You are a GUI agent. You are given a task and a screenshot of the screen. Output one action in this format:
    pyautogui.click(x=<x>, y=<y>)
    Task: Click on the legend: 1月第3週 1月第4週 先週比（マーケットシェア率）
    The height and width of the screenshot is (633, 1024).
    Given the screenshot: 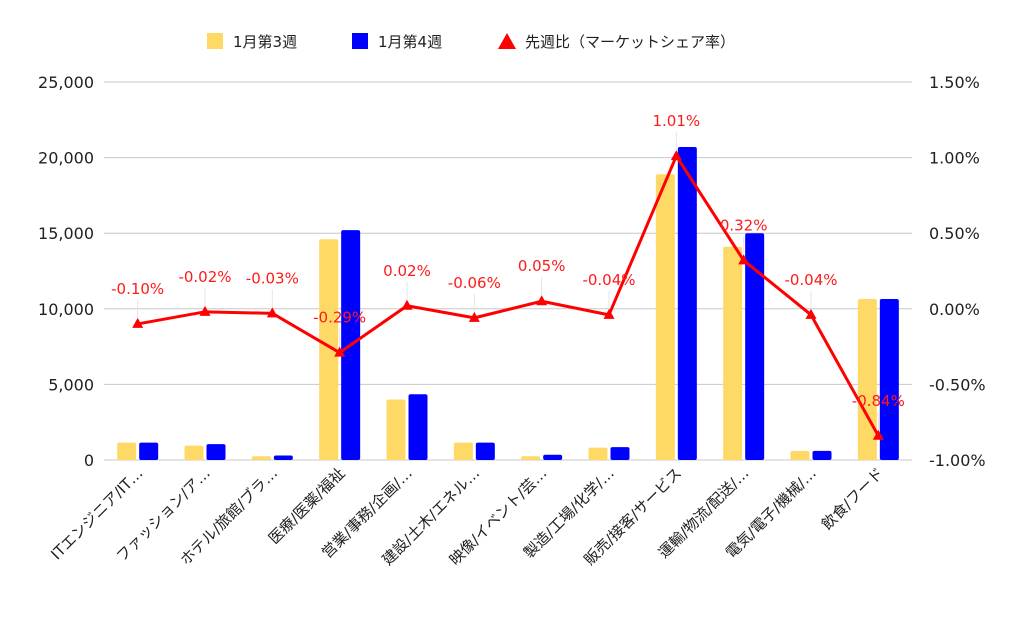 What is the action you would take?
    pyautogui.click(x=471, y=42)
    